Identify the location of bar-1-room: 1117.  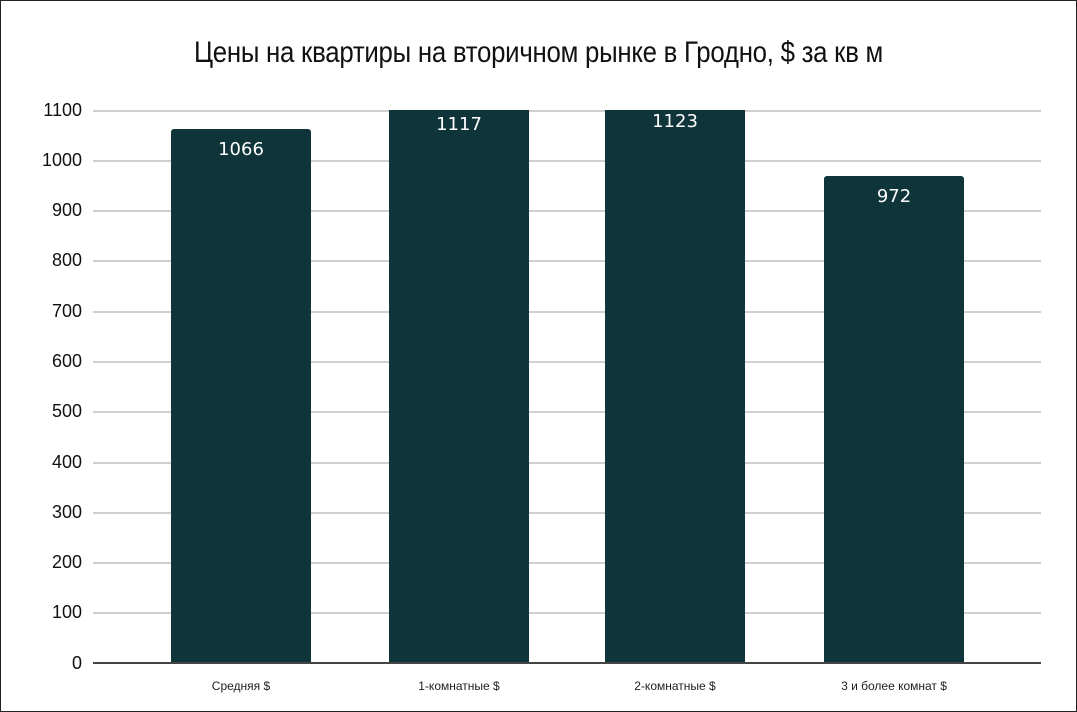
(459, 386).